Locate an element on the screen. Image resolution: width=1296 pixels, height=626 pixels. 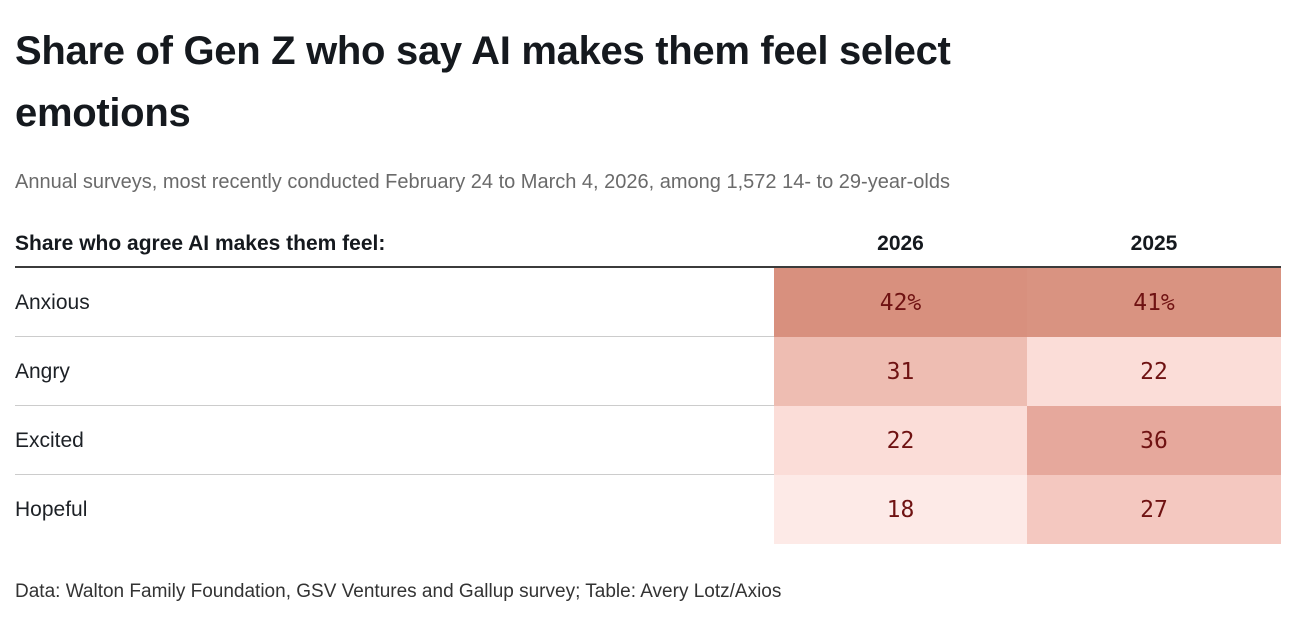
value-cell-2025: 36 is located at coordinates (1154, 440).